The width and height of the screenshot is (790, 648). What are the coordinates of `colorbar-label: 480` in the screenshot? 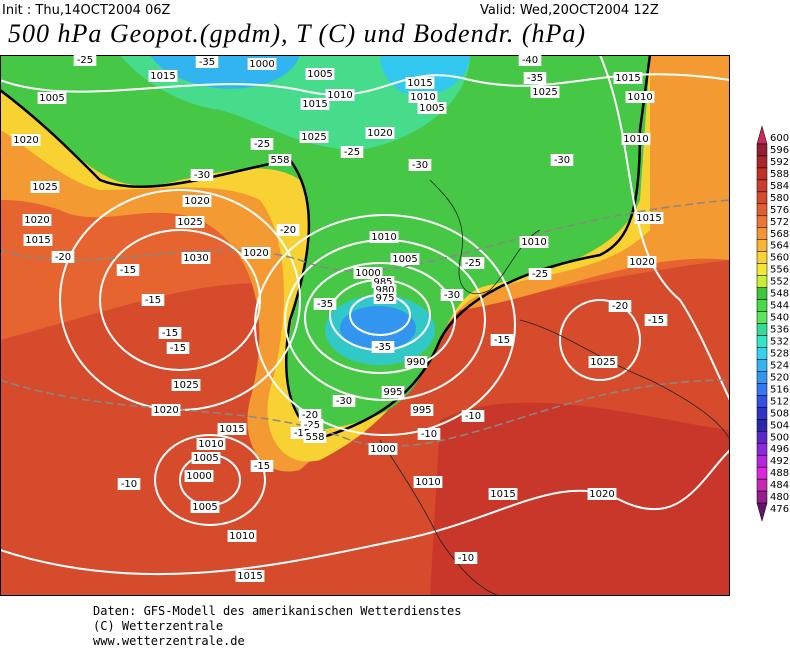 It's located at (779, 497).